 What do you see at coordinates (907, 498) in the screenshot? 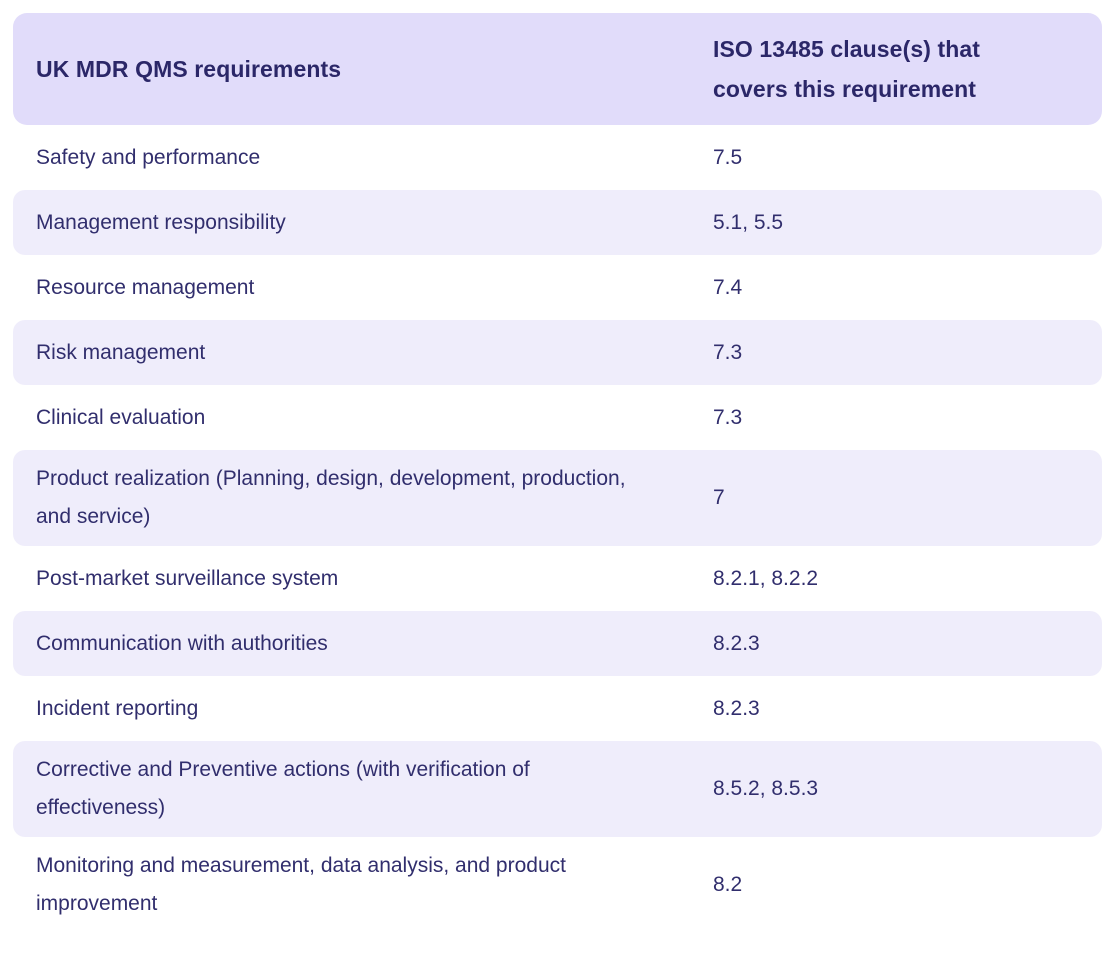
I see `clauses-cell: 7` at bounding box center [907, 498].